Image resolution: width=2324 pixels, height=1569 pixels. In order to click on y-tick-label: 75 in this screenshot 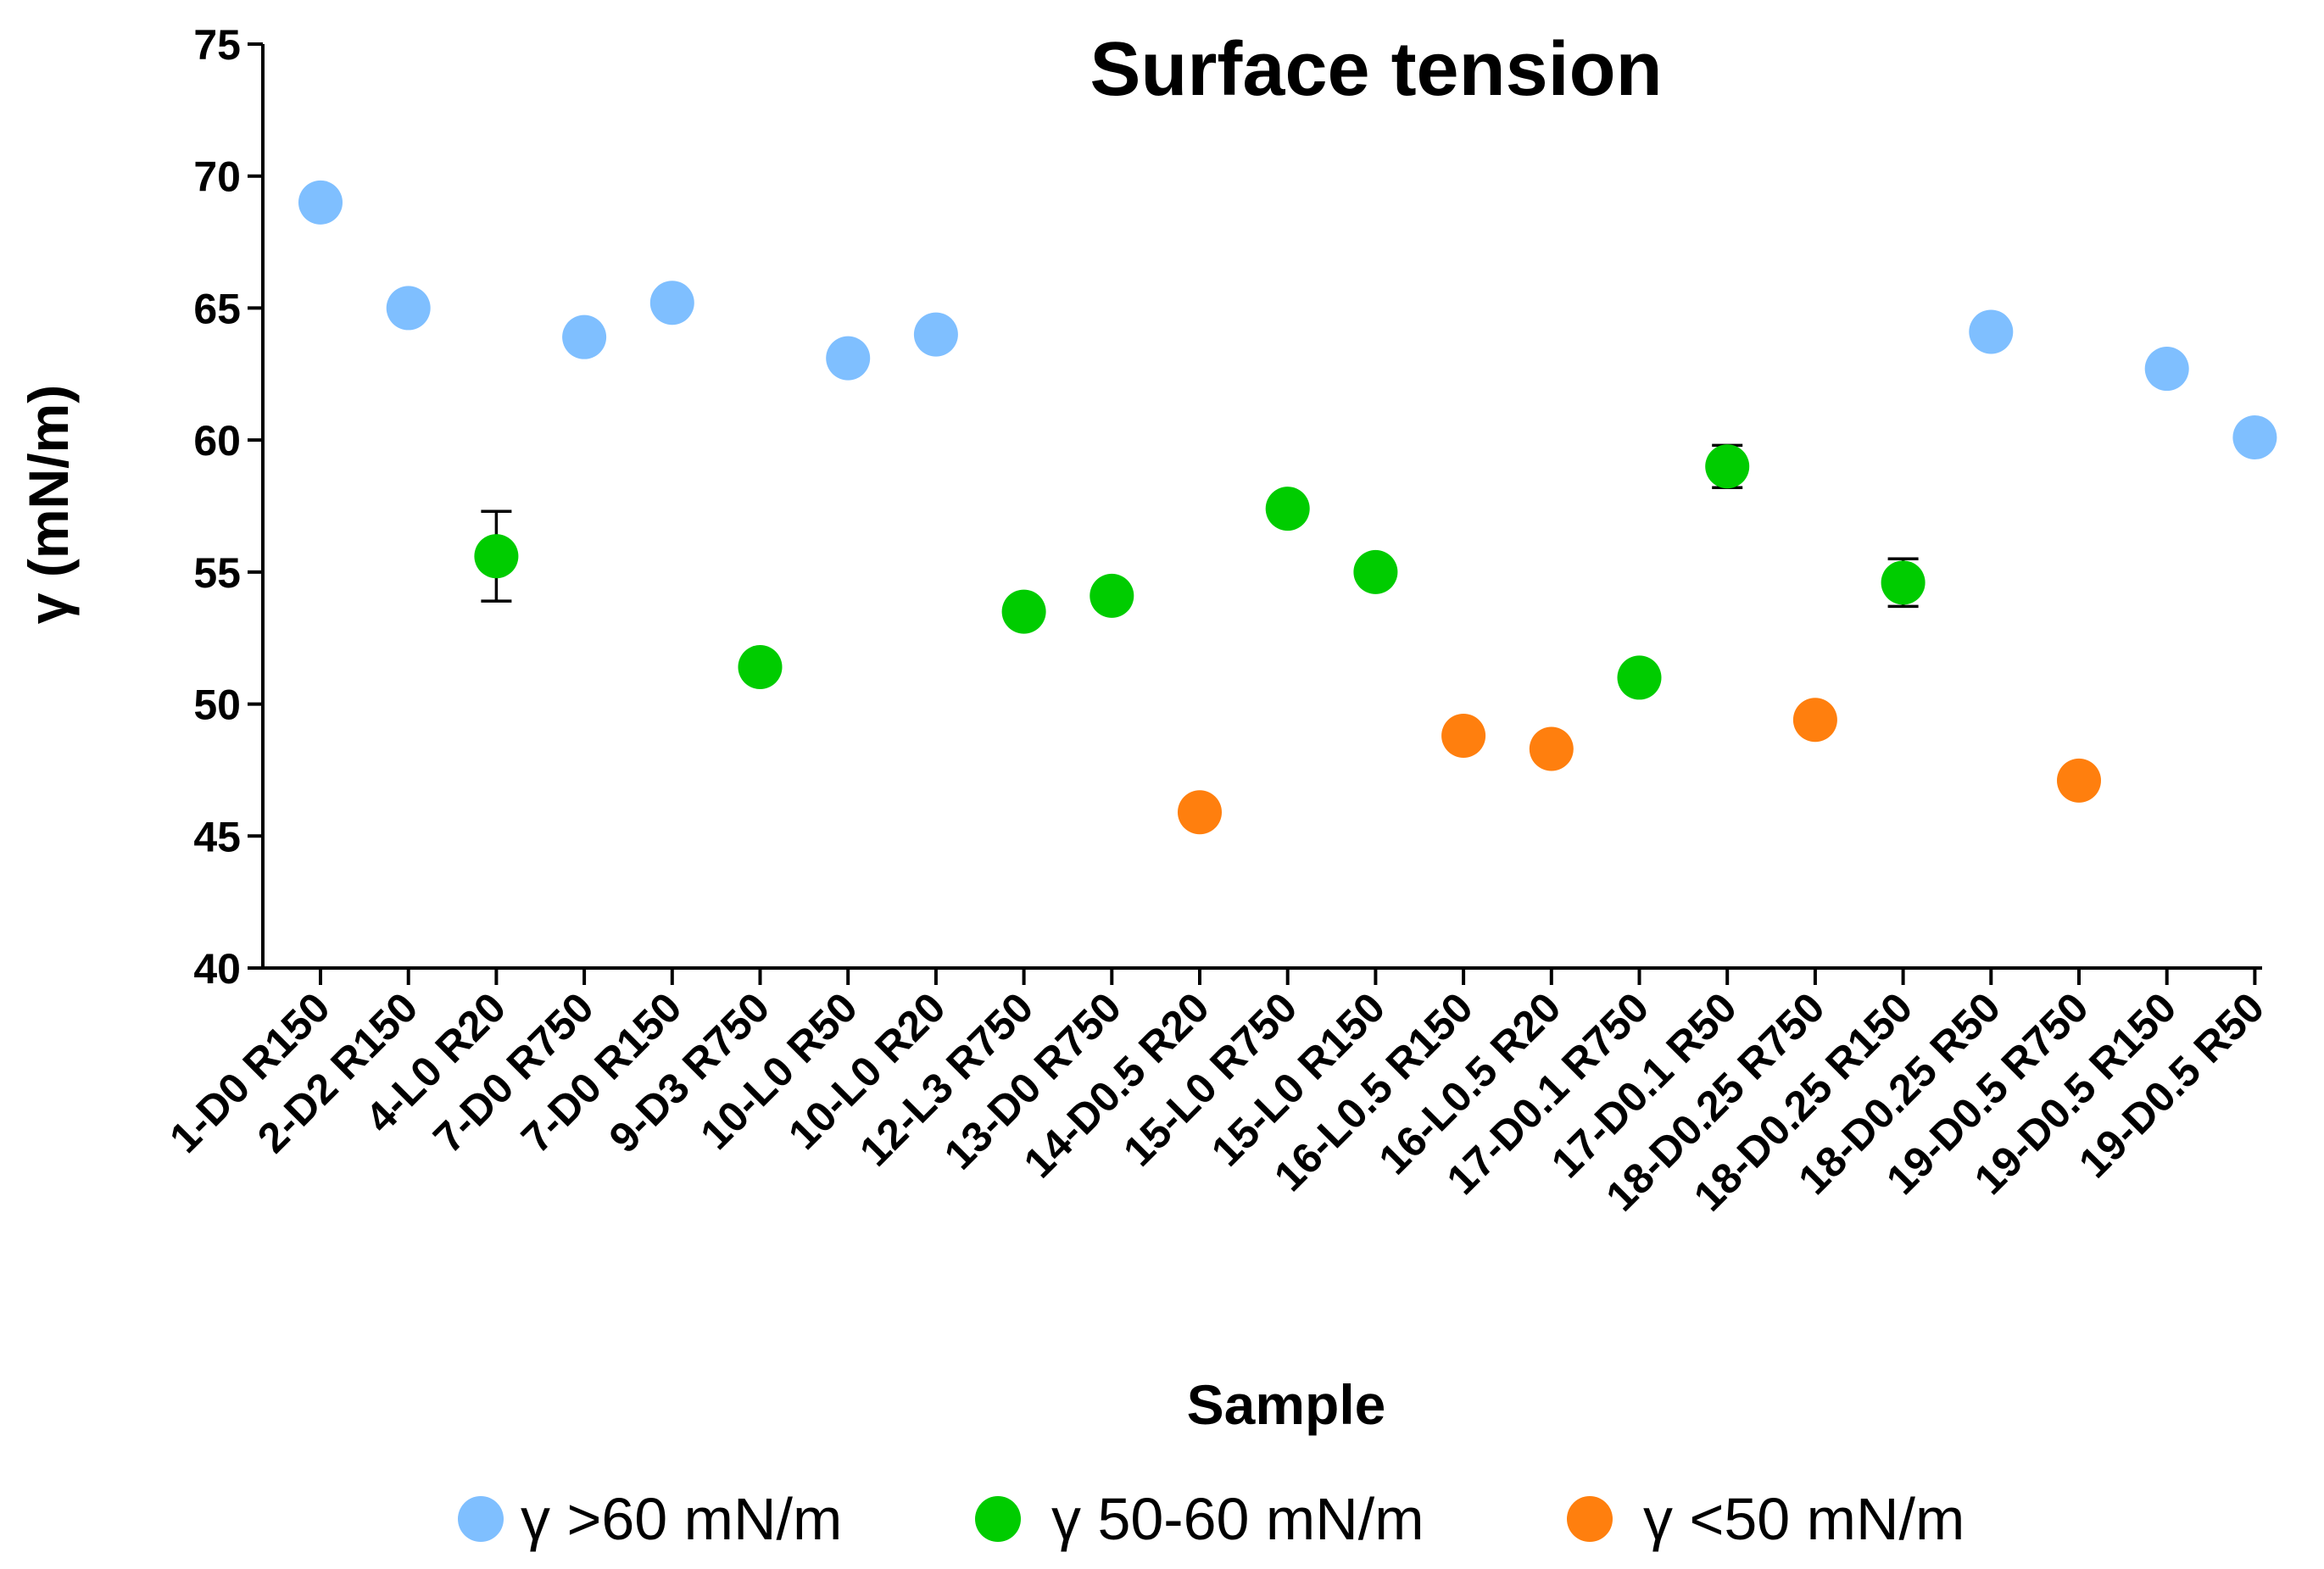, I will do `click(217, 45)`.